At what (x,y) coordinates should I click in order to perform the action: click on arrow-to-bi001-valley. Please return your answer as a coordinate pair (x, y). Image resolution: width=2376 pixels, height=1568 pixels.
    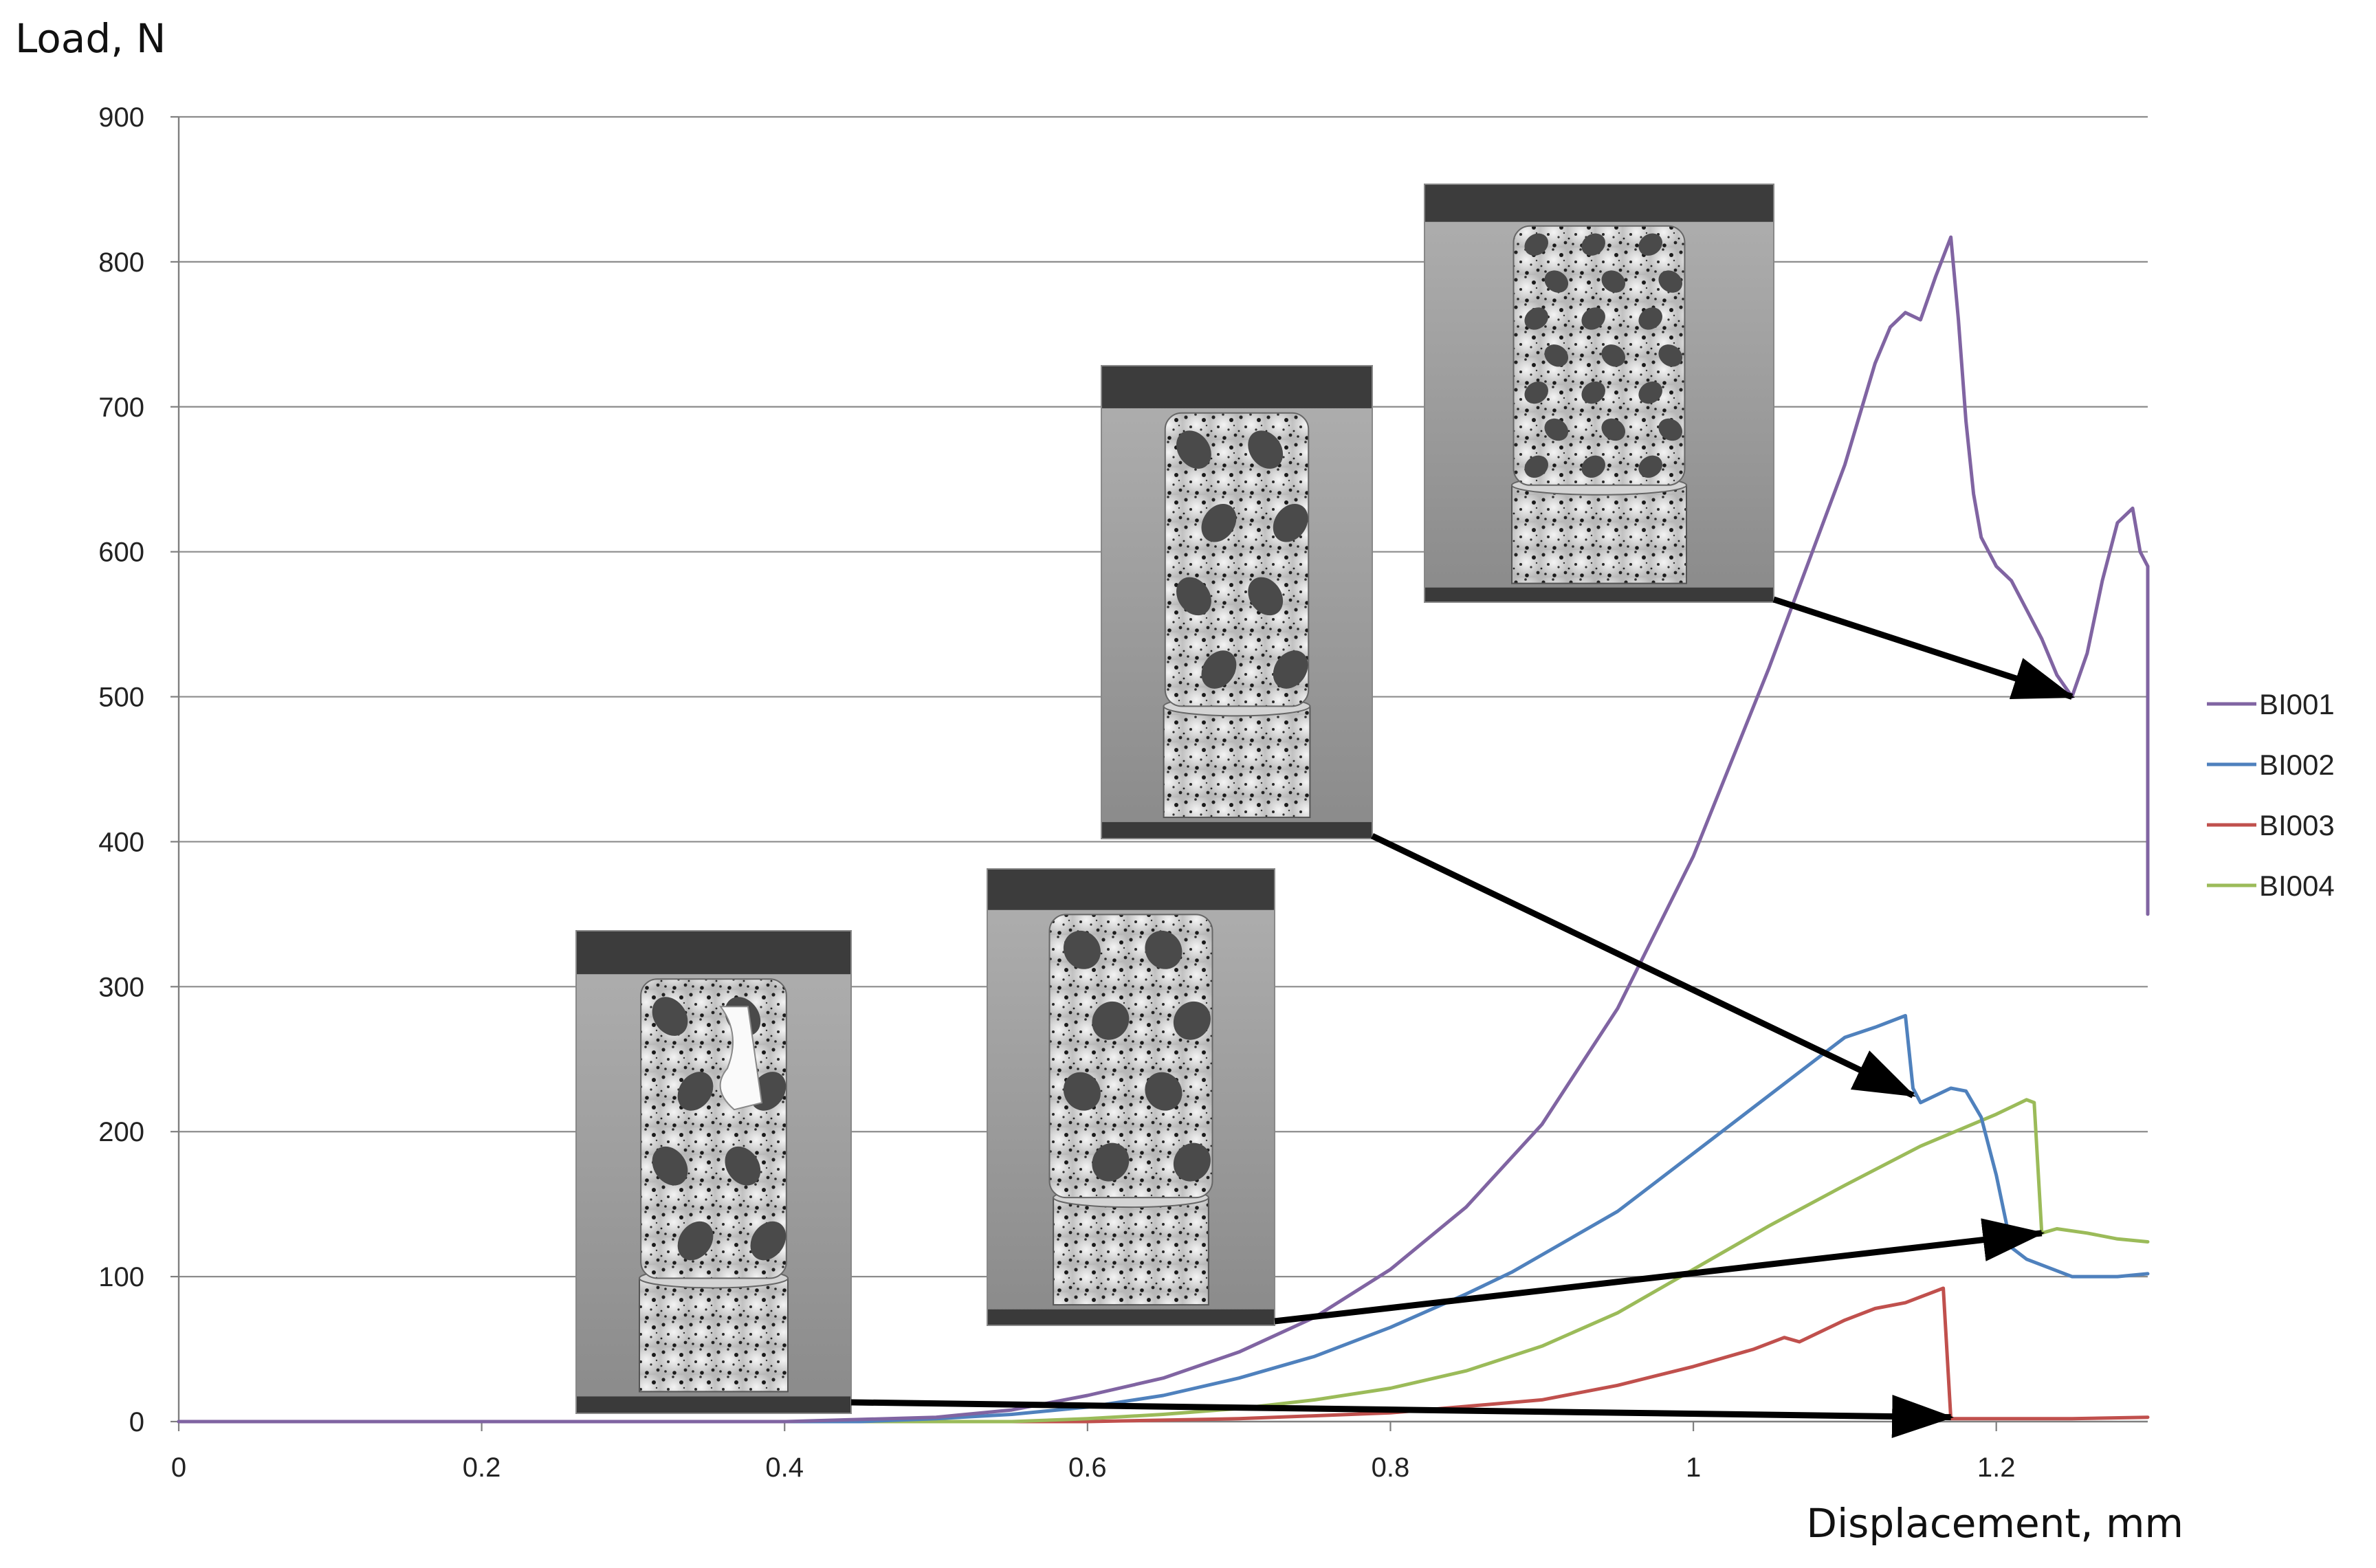
    Looking at the image, I should click on (1924, 648).